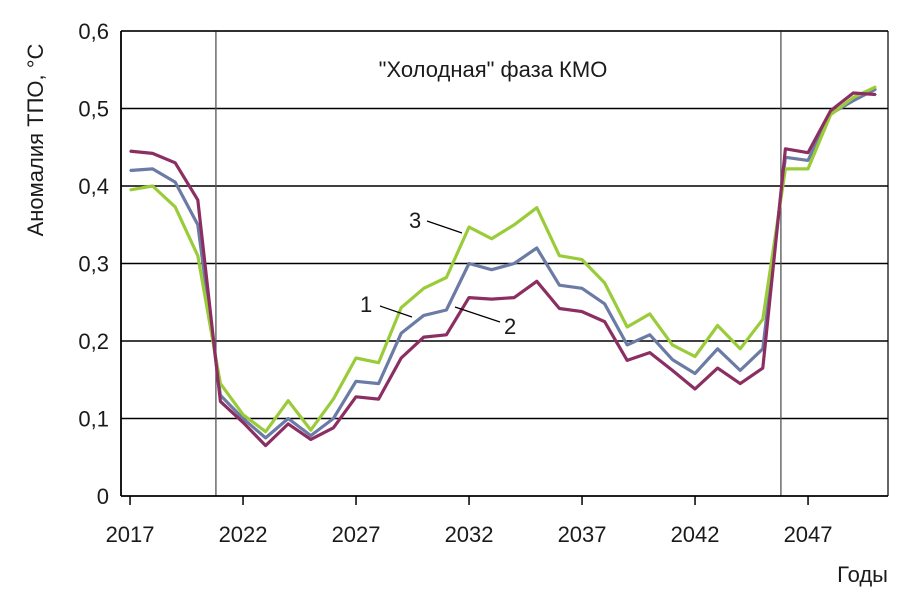 This screenshot has width=911, height=596. What do you see at coordinates (493, 69) in the screenshot?
I see `phase-annotation: "Холодная" фаза КМО` at bounding box center [493, 69].